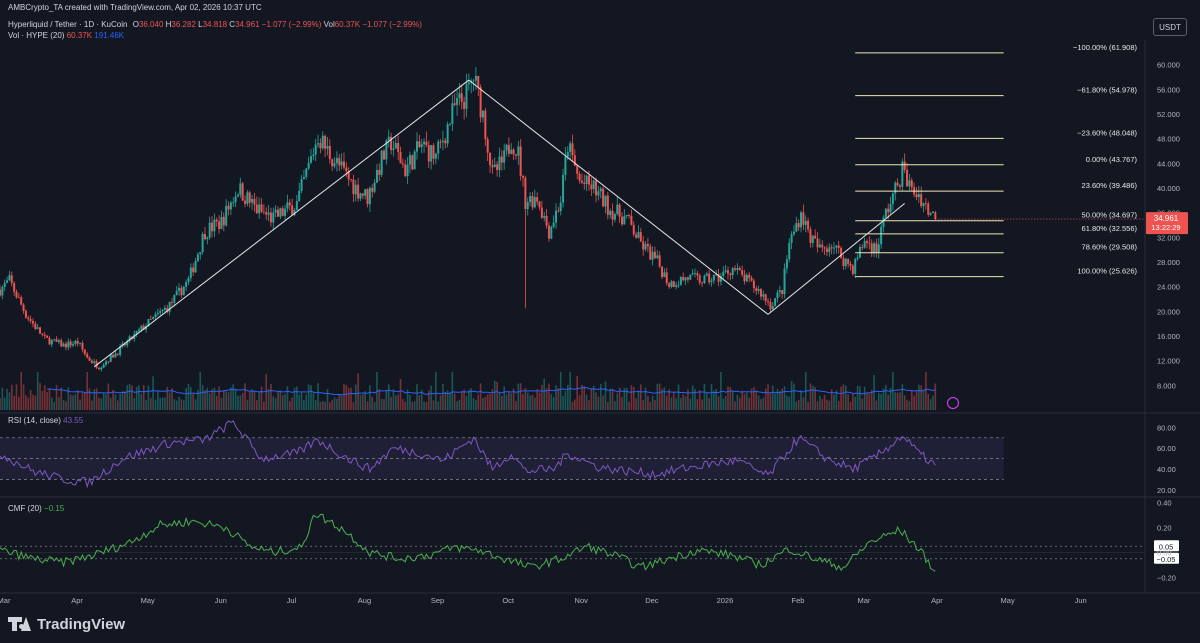 Image resolution: width=1200 pixels, height=643 pixels. I want to click on countdown-label: 13:22:29, so click(1165, 227).